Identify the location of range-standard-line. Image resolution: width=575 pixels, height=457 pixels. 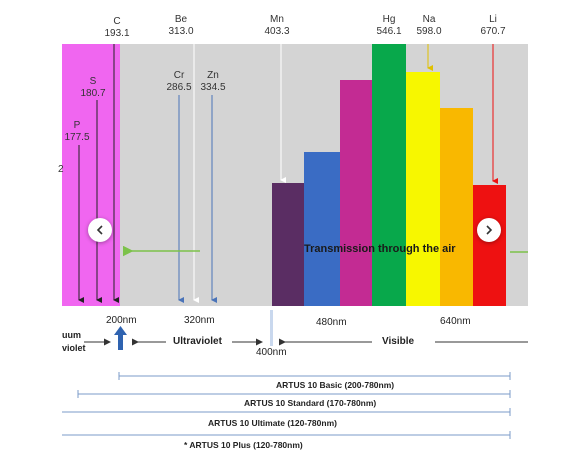
(294, 394).